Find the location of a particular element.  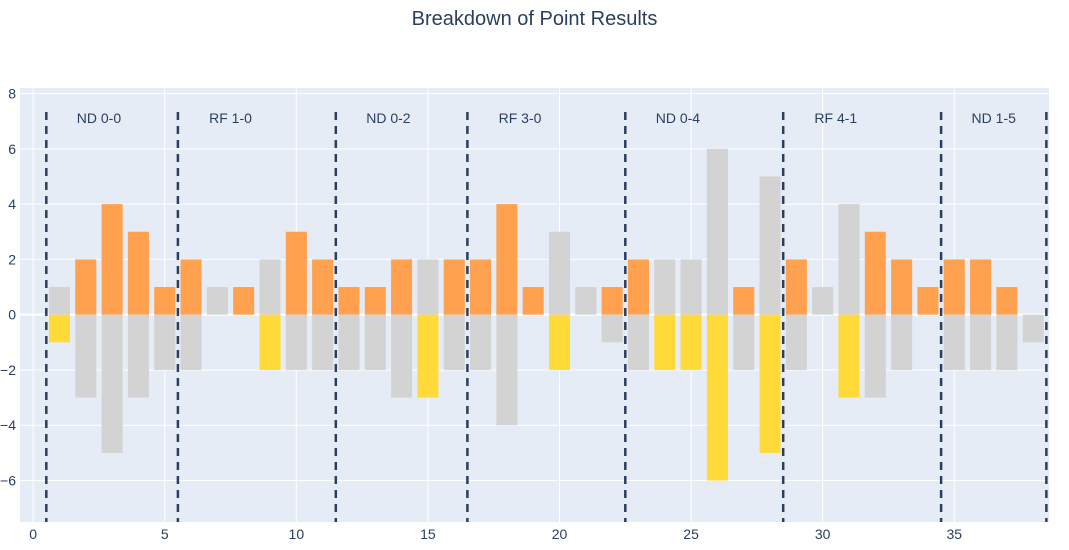

x-tick-label: 30 is located at coordinates (823, 534).